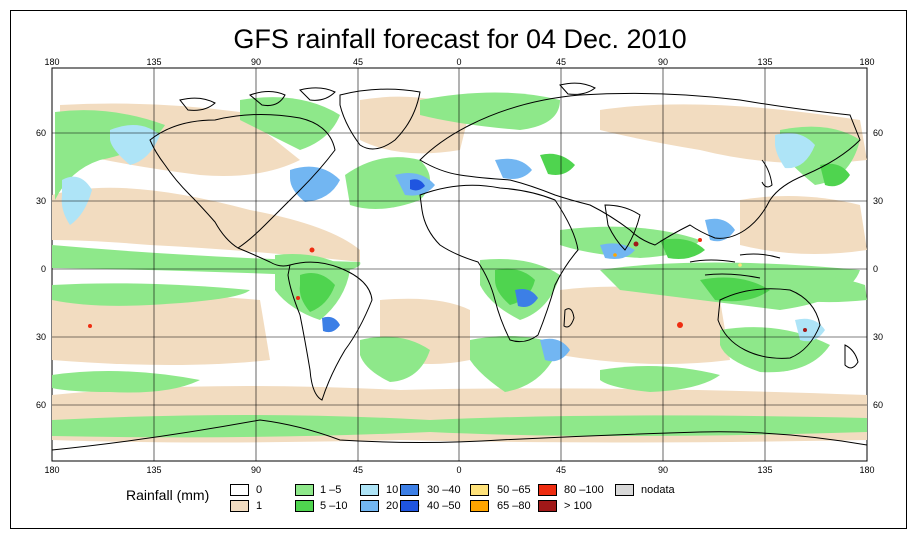 This screenshot has width=920, height=539. Describe the element at coordinates (444, 490) in the screenshot. I see `legend-item-label: 30 –40` at that location.